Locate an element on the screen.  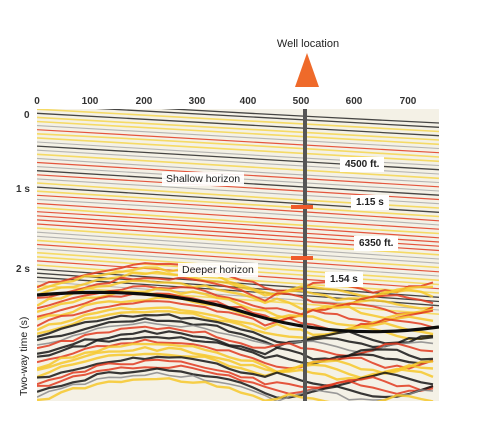
deeper-depth-label: 6350 ft. is located at coordinates (376, 243).